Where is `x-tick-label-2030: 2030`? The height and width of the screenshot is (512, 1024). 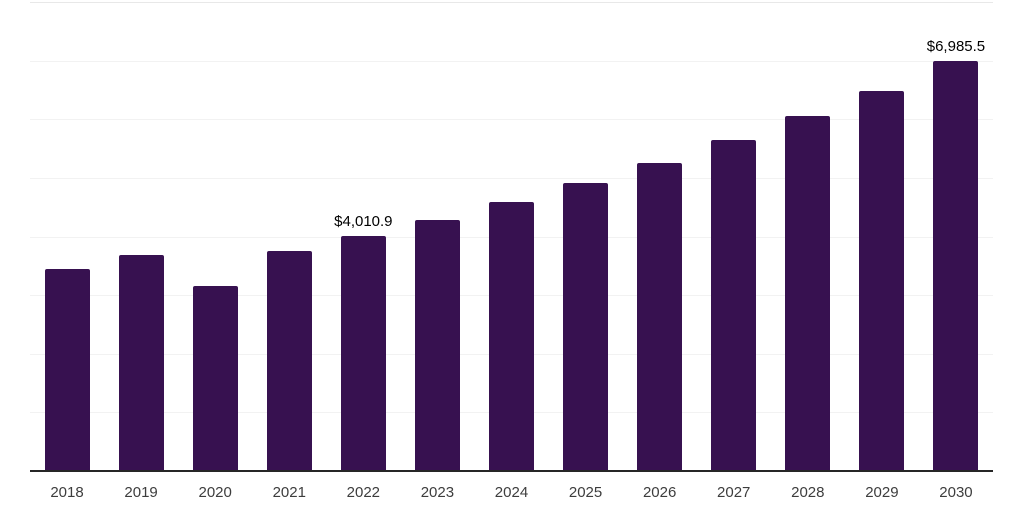
x-tick-label-2030: 2030 is located at coordinates (956, 492).